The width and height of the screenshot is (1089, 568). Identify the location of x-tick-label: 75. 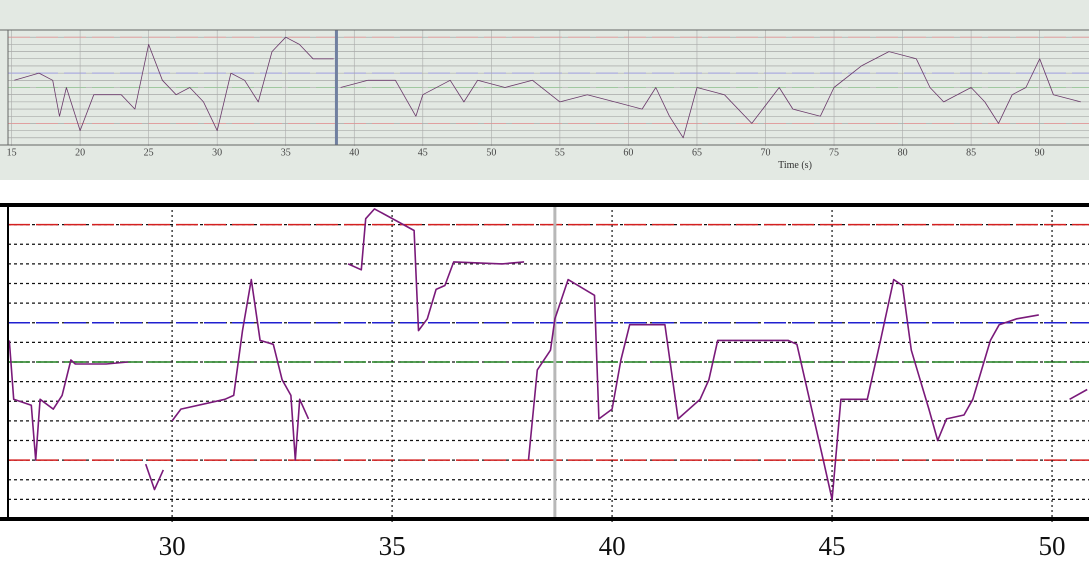
(834, 152).